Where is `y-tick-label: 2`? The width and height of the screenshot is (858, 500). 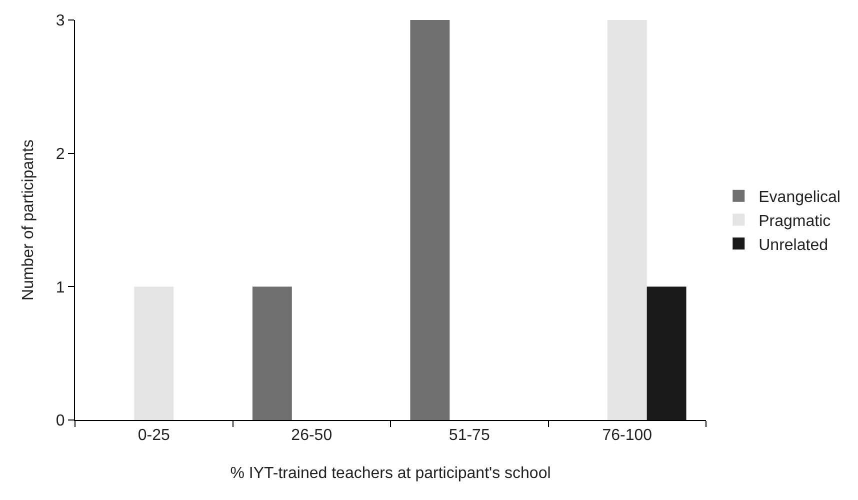
y-tick-label: 2 is located at coordinates (60, 154).